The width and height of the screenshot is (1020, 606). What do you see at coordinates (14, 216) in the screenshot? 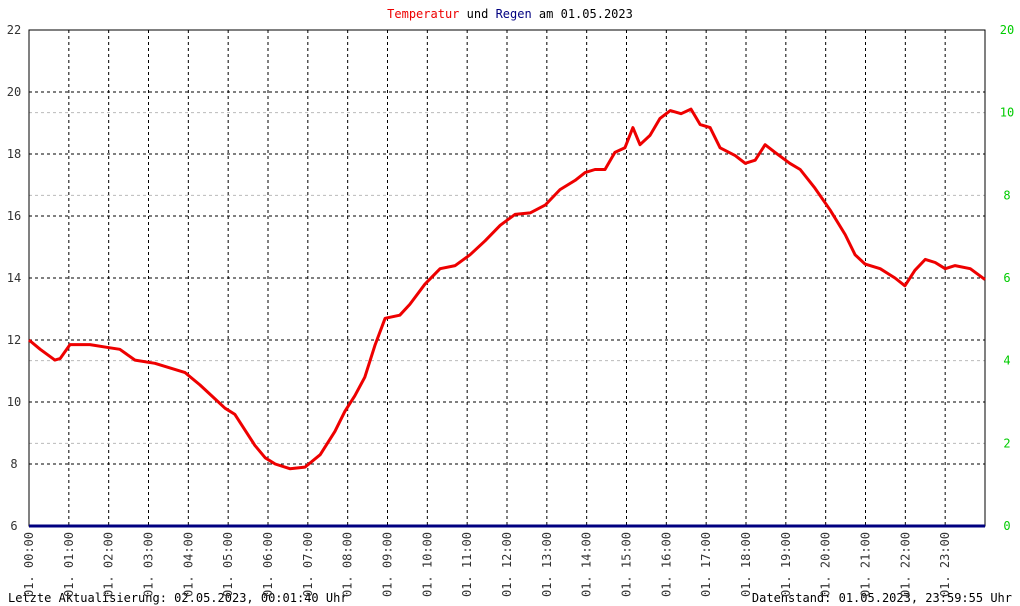
I see `y-tick-label: 16` at bounding box center [14, 216].